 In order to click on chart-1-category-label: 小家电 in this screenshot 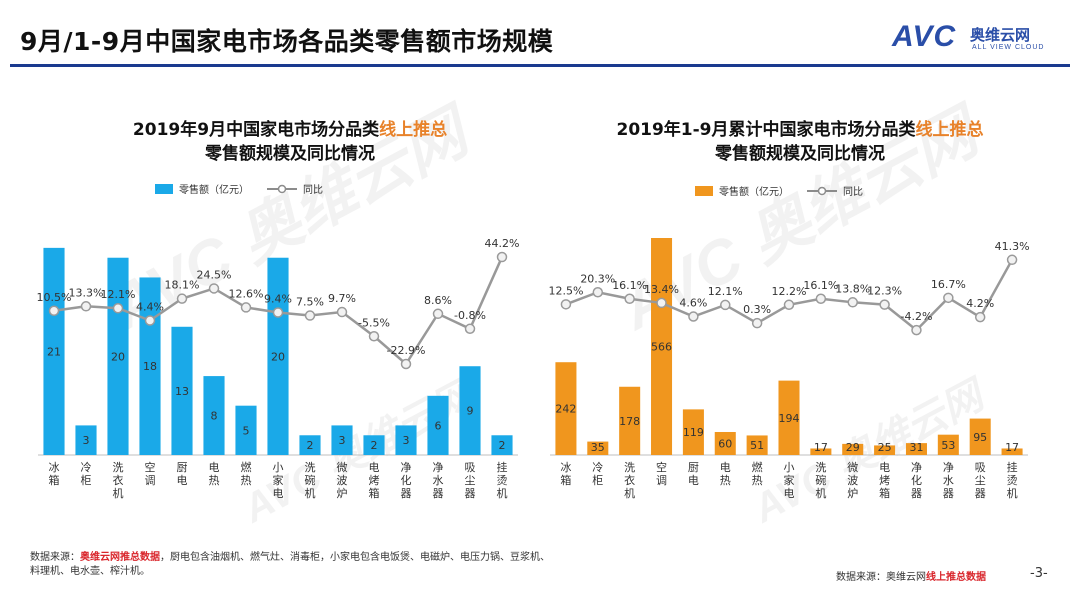, I will do `click(278, 480)`.